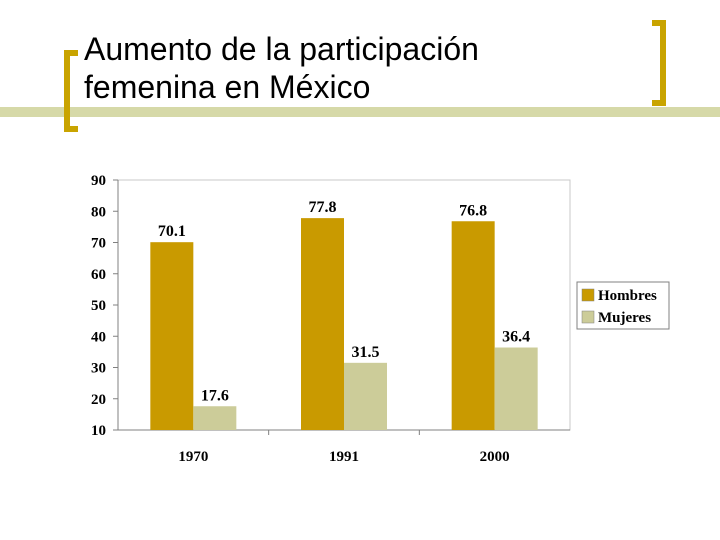 This screenshot has width=720, height=540. I want to click on bar-mujeres-2000, so click(516, 388).